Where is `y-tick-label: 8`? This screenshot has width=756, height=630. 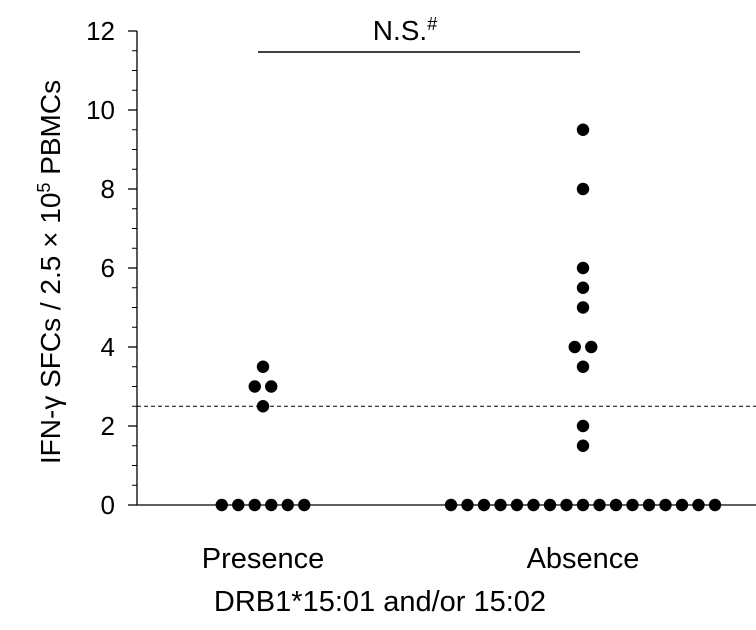
y-tick-label: 8 is located at coordinates (108, 189).